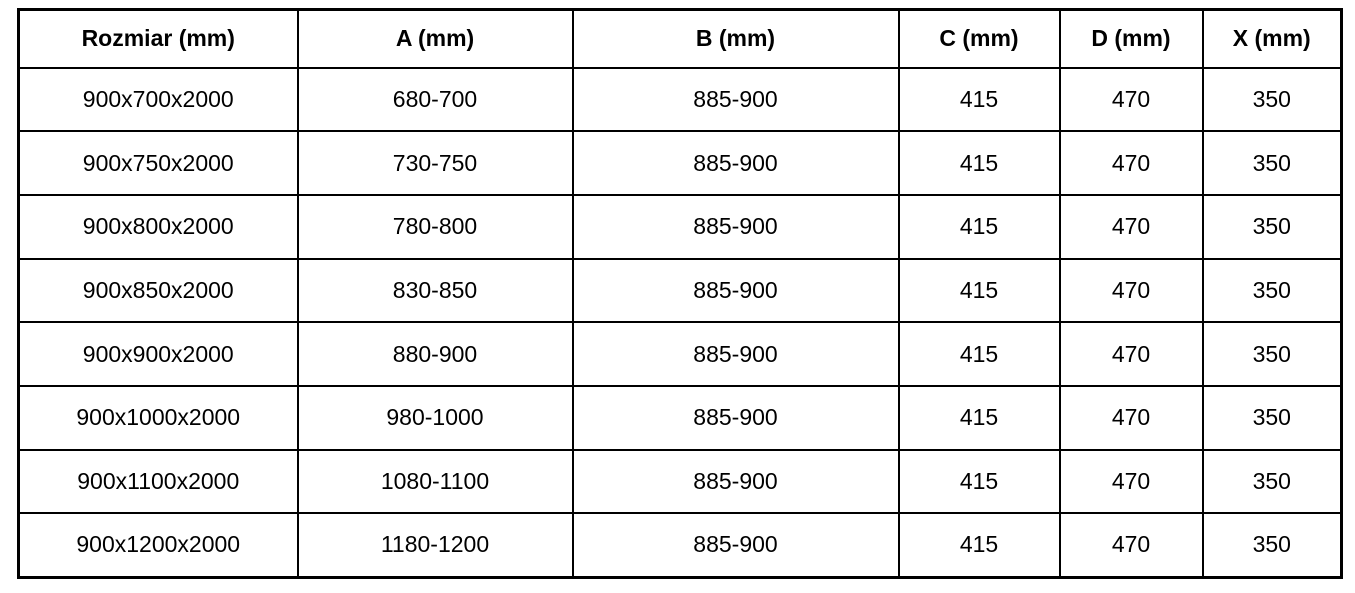  What do you see at coordinates (158, 417) in the screenshot?
I see `cell-rozmiar: 900x1000x2000` at bounding box center [158, 417].